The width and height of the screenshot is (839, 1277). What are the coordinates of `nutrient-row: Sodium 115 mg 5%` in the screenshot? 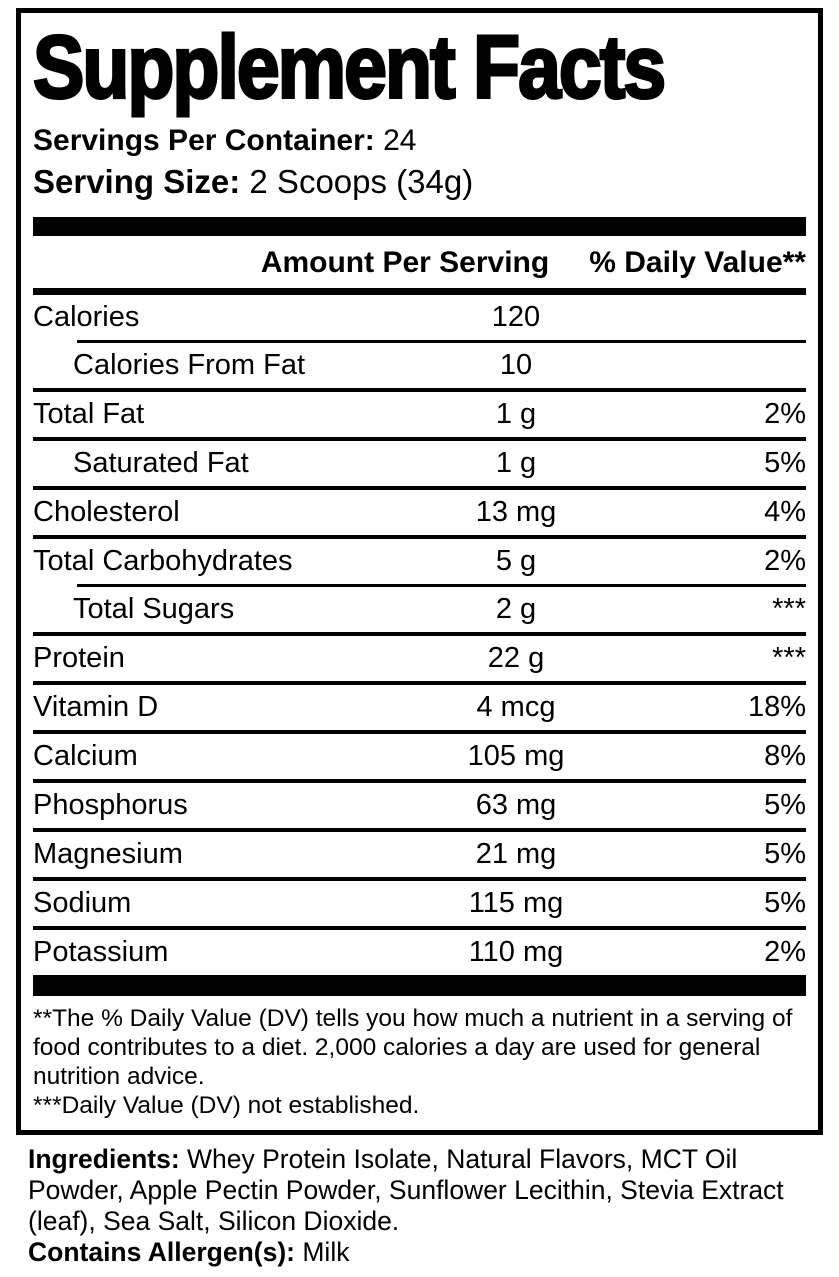 It's located at (419, 903).